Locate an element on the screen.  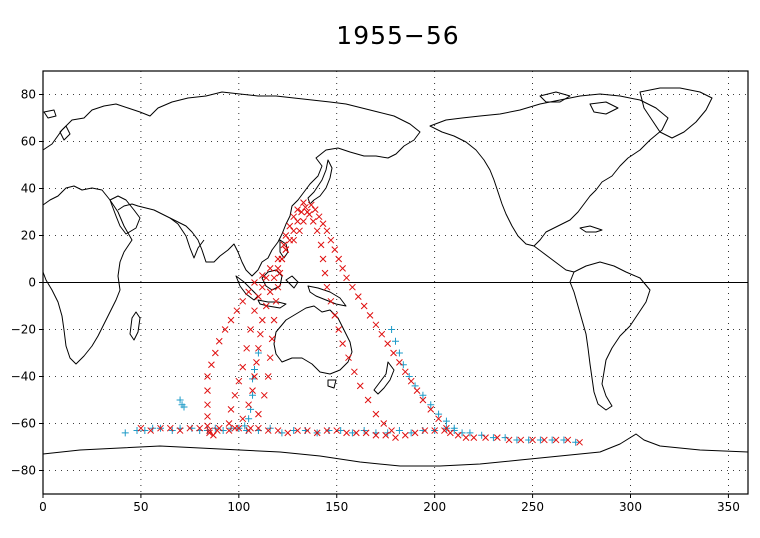
y-axis: 80 60 40 20 0 −20 −40 −60 −80 is located at coordinates (27, 283).